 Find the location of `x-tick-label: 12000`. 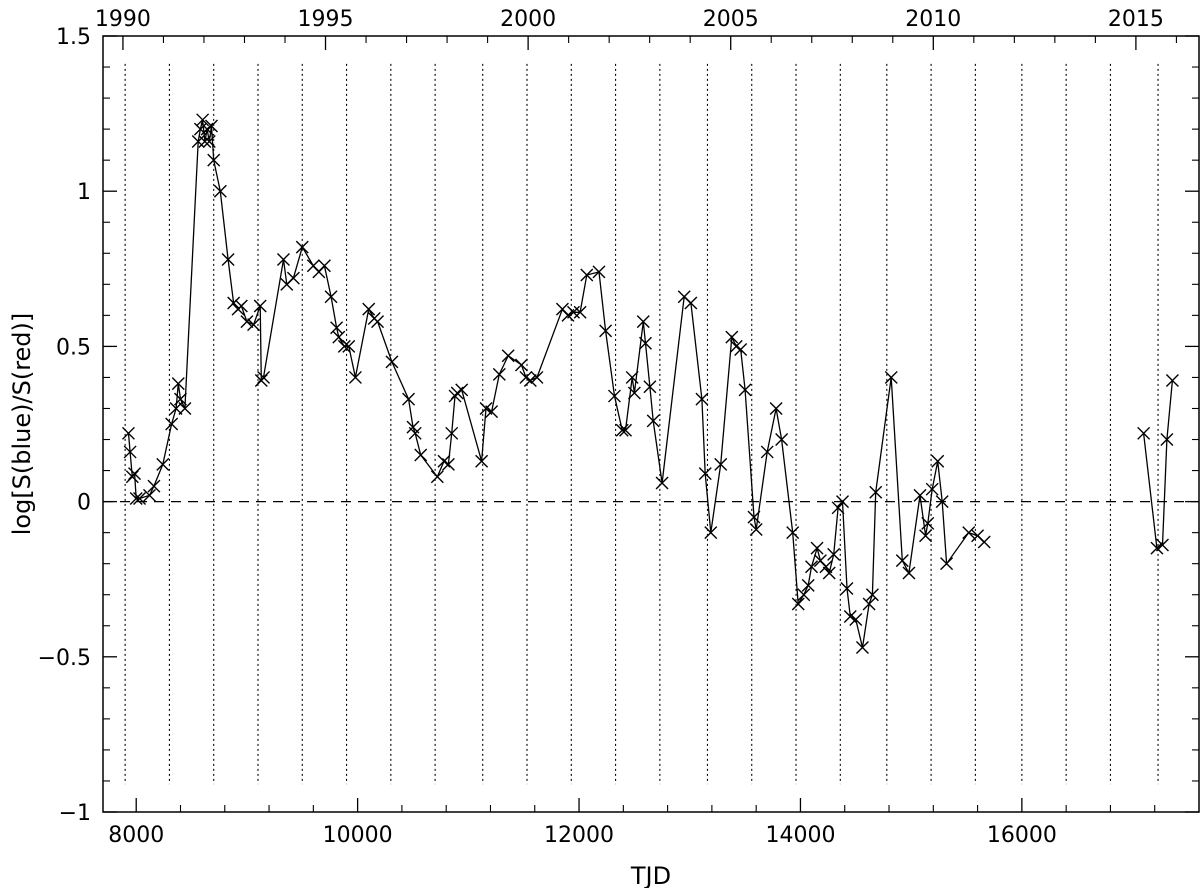

x-tick-label: 12000 is located at coordinates (579, 835).